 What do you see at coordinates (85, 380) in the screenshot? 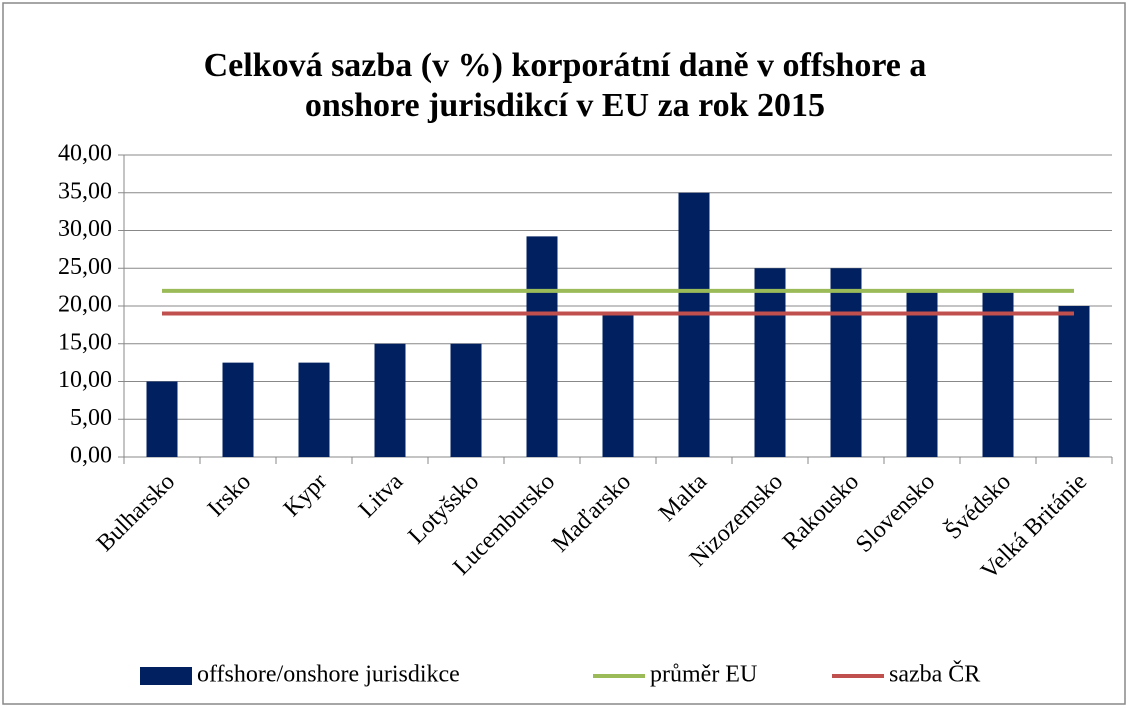
I see `y-tick-label: 10,00` at bounding box center [85, 380].